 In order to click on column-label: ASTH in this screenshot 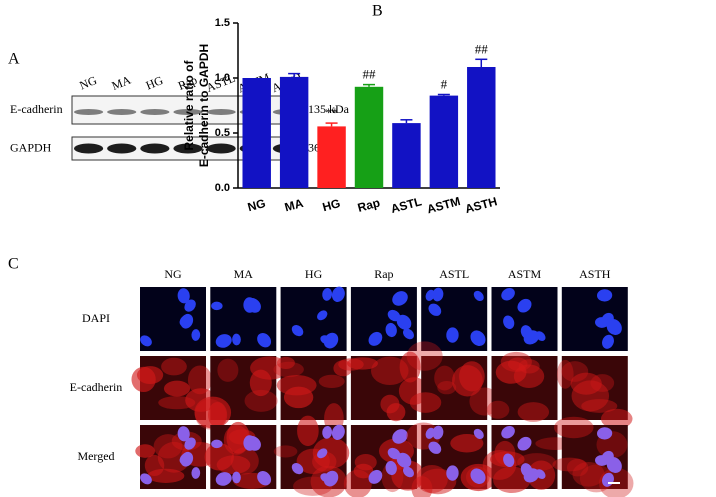, I will do `click(595, 274)`.